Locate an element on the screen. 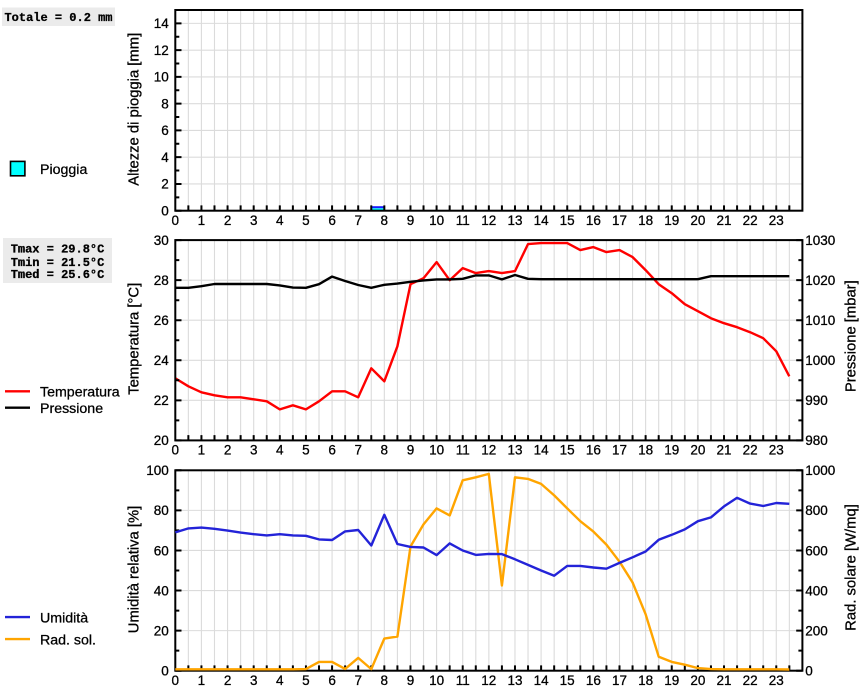 The width and height of the screenshot is (860, 690). svg-text: 24 is located at coordinates (162, 360).